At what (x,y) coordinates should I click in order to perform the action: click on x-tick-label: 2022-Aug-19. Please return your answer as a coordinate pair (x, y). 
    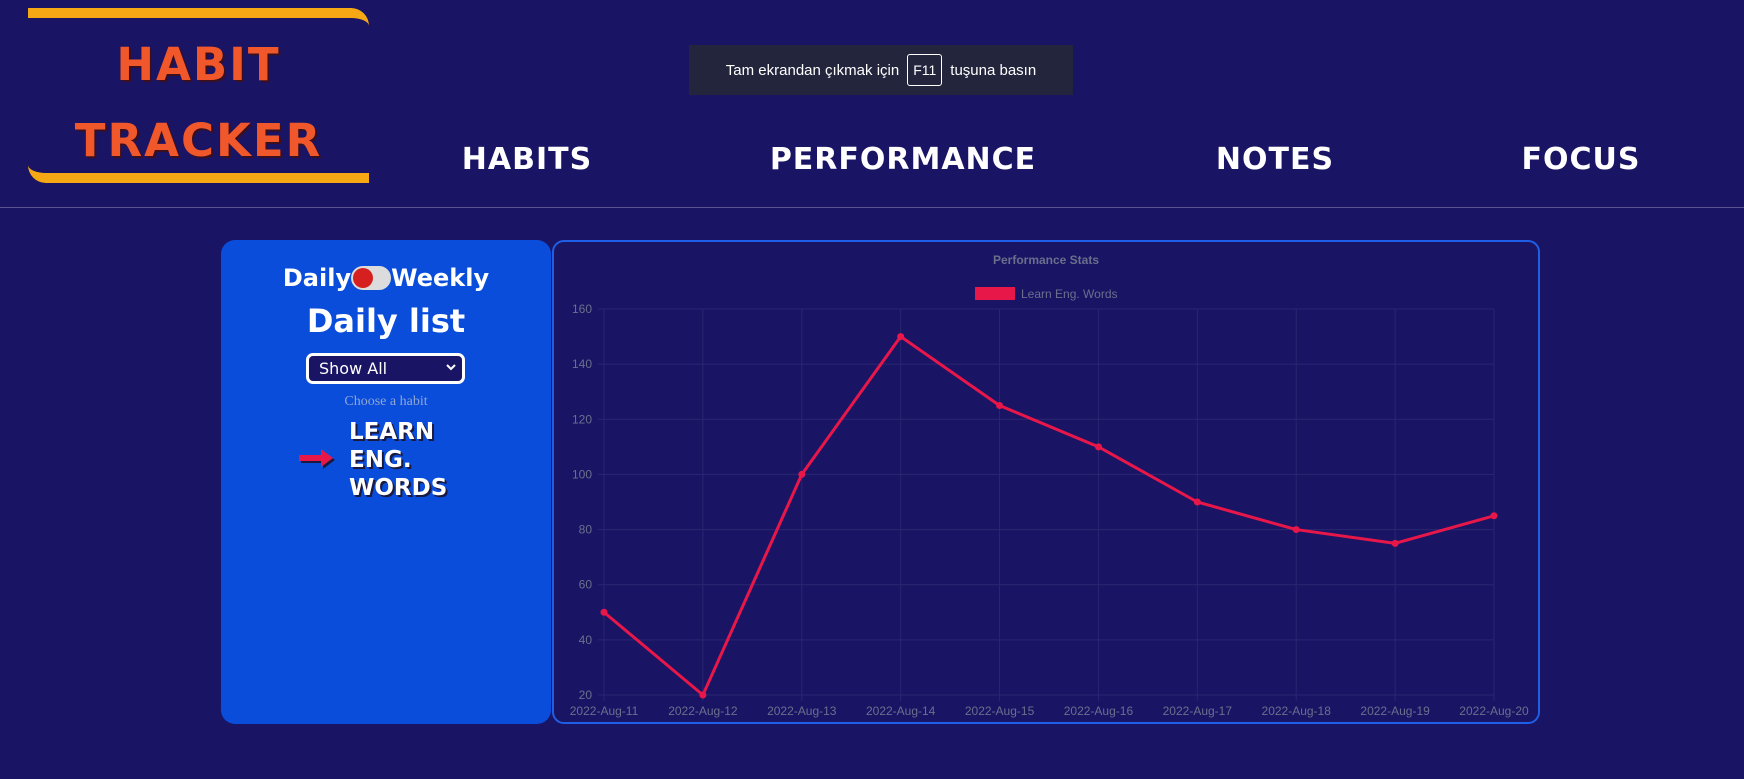
    Looking at the image, I should click on (1395, 711).